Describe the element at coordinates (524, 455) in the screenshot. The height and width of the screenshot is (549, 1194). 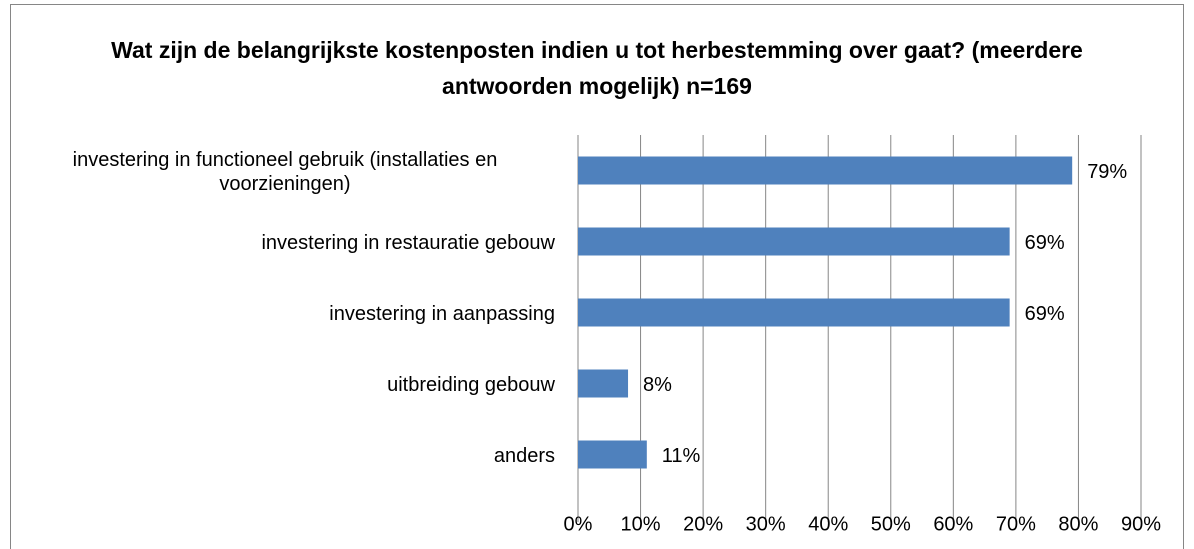
I see `y-tick-label: anders` at that location.